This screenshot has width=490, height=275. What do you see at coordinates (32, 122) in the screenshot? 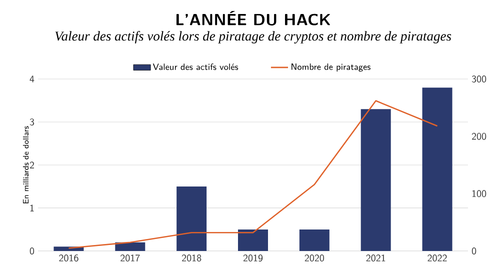
I see `y-tick-label: 3` at bounding box center [32, 122].